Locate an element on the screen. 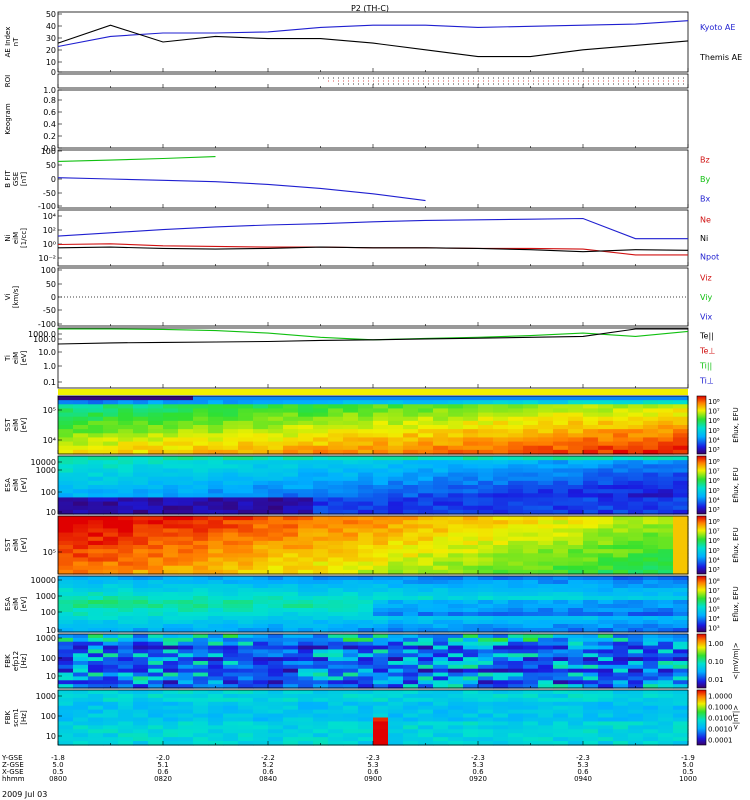 The height and width of the screenshot is (800, 750). colorbar-tick-label: 10⁵ is located at coordinates (714, 431).